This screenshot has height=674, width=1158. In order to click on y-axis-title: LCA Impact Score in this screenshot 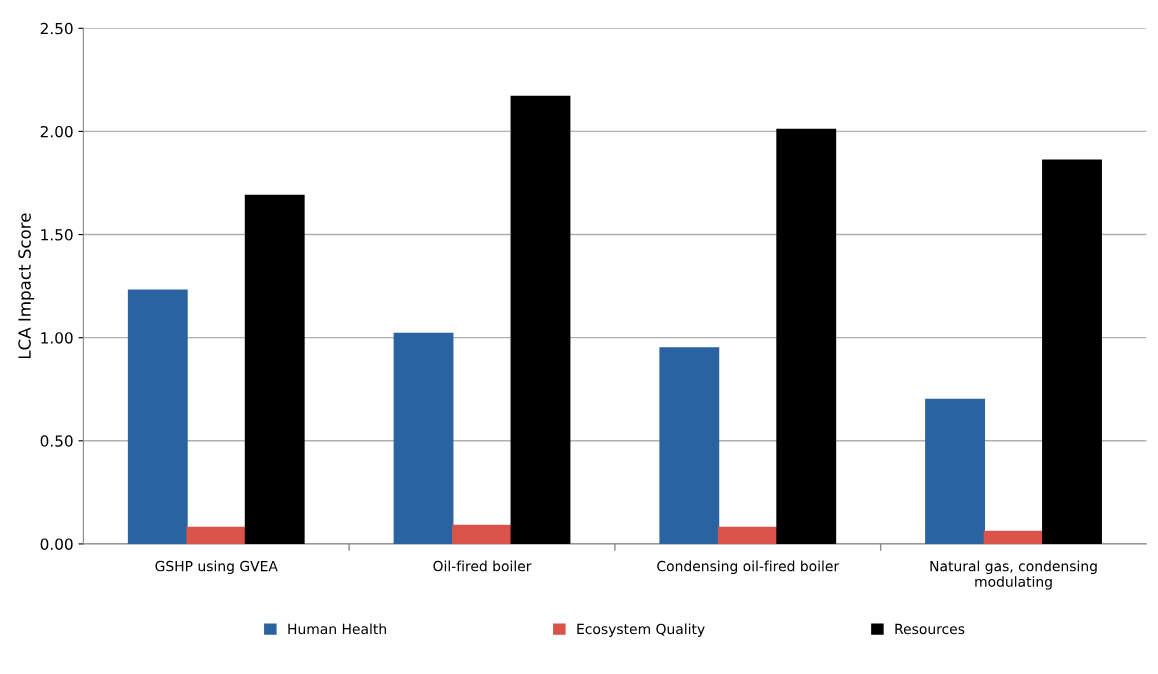, I will do `click(26, 286)`.